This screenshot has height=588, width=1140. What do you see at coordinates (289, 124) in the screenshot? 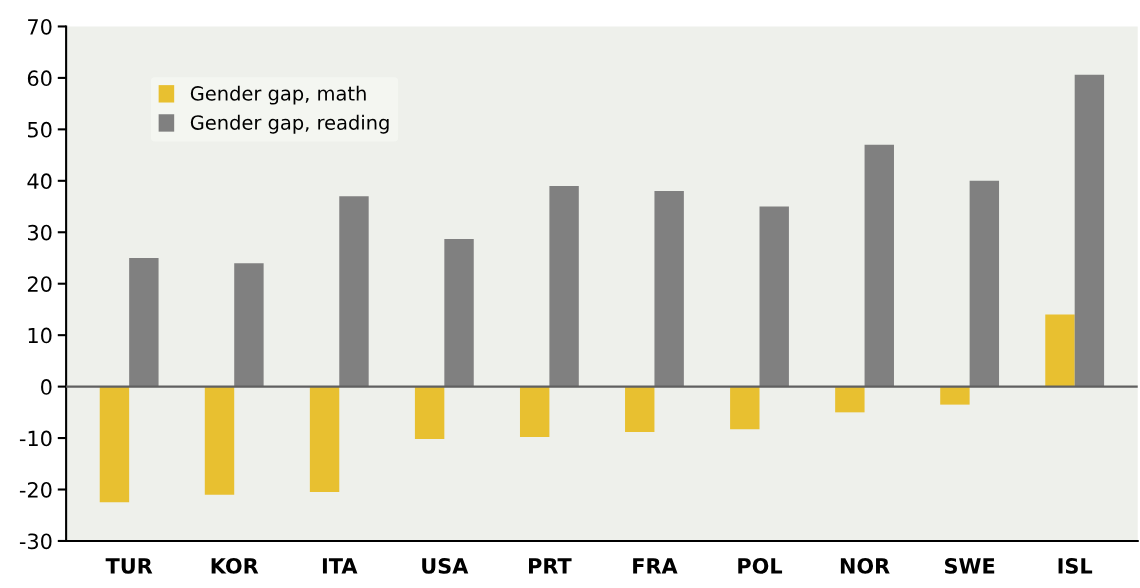
I see `legend-label: Gender gap, reading` at bounding box center [289, 124].